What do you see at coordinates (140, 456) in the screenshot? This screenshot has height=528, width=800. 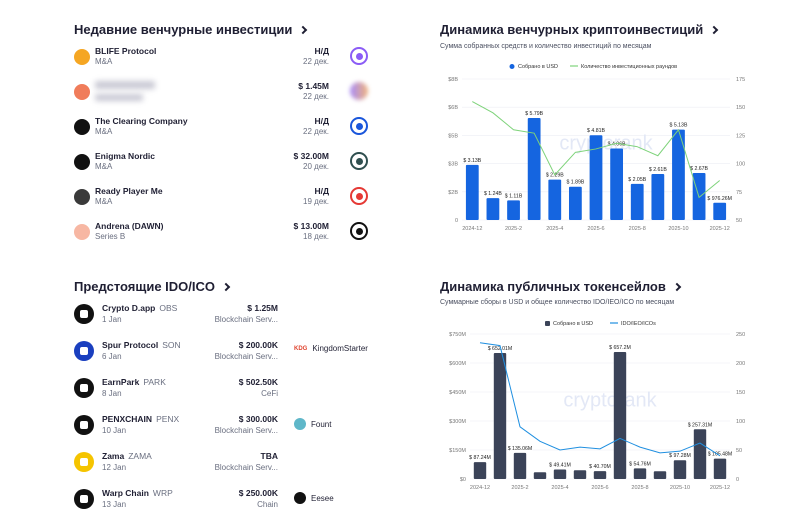 I see `project-ticker: ZAMA` at bounding box center [140, 456].